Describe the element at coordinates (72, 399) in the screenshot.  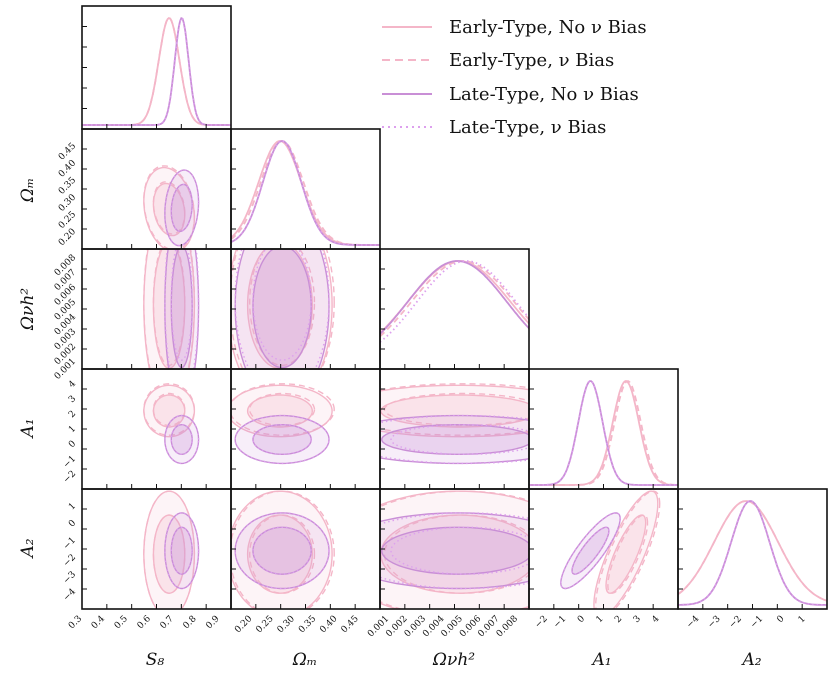
I see `y-tick-label-a1: 3` at that location.